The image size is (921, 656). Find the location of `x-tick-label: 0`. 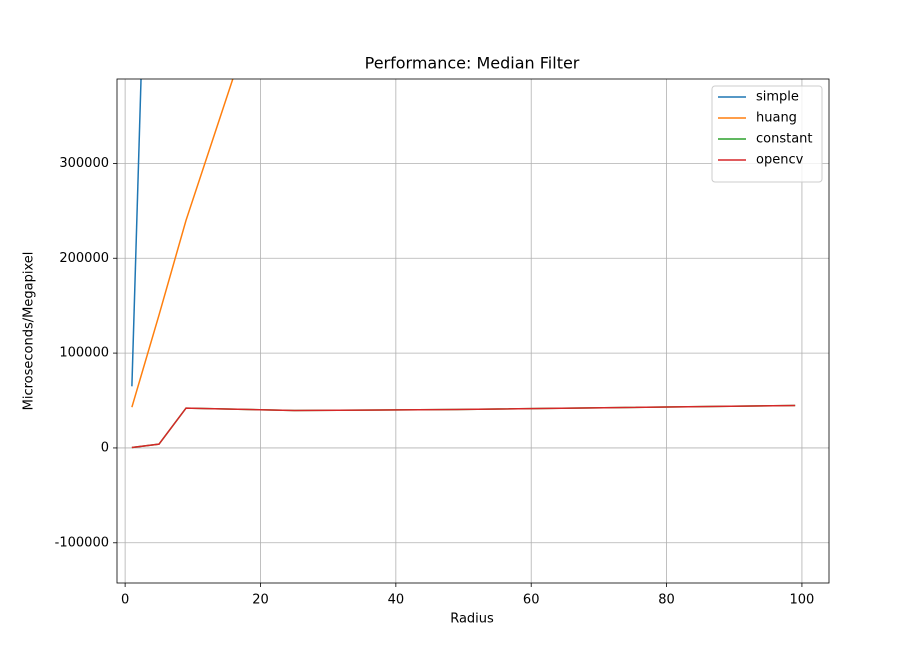

x-tick-label: 0 is located at coordinates (125, 600).